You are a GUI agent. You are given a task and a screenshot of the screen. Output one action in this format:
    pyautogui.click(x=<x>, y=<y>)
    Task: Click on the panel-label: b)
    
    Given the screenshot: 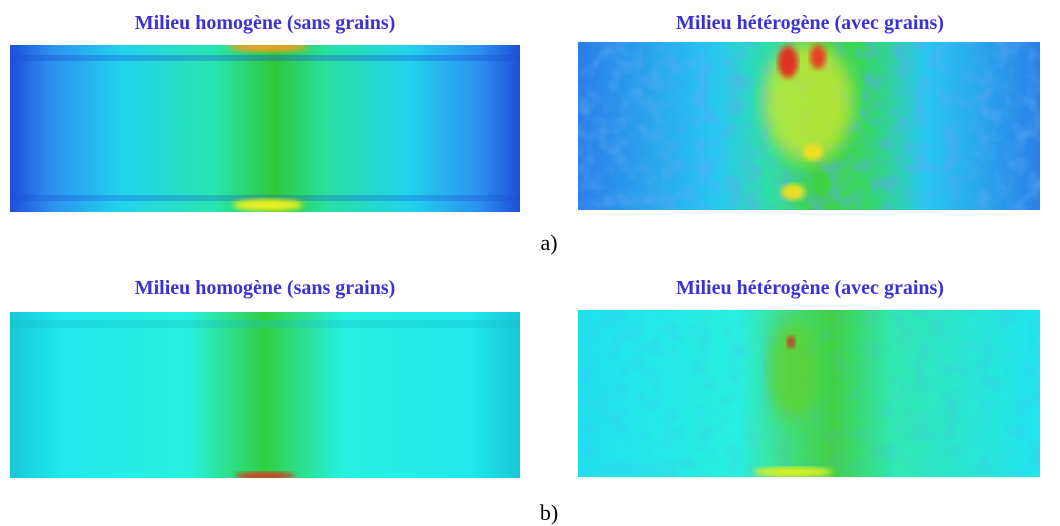 What is the action you would take?
    pyautogui.click(x=549, y=512)
    